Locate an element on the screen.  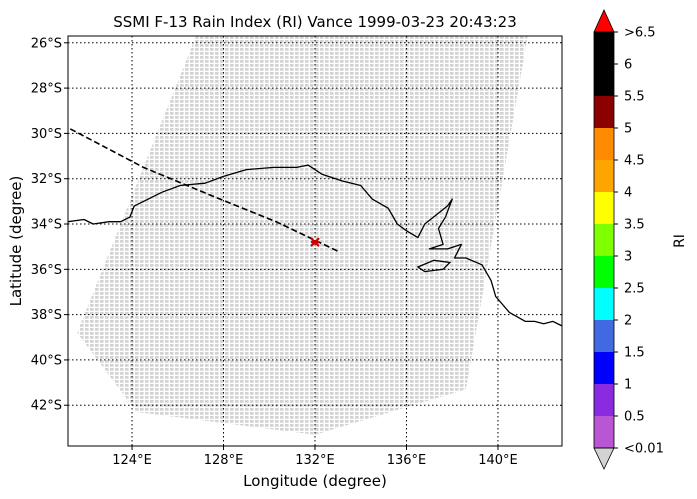
x-tick-label: 140°E is located at coordinates (498, 460).